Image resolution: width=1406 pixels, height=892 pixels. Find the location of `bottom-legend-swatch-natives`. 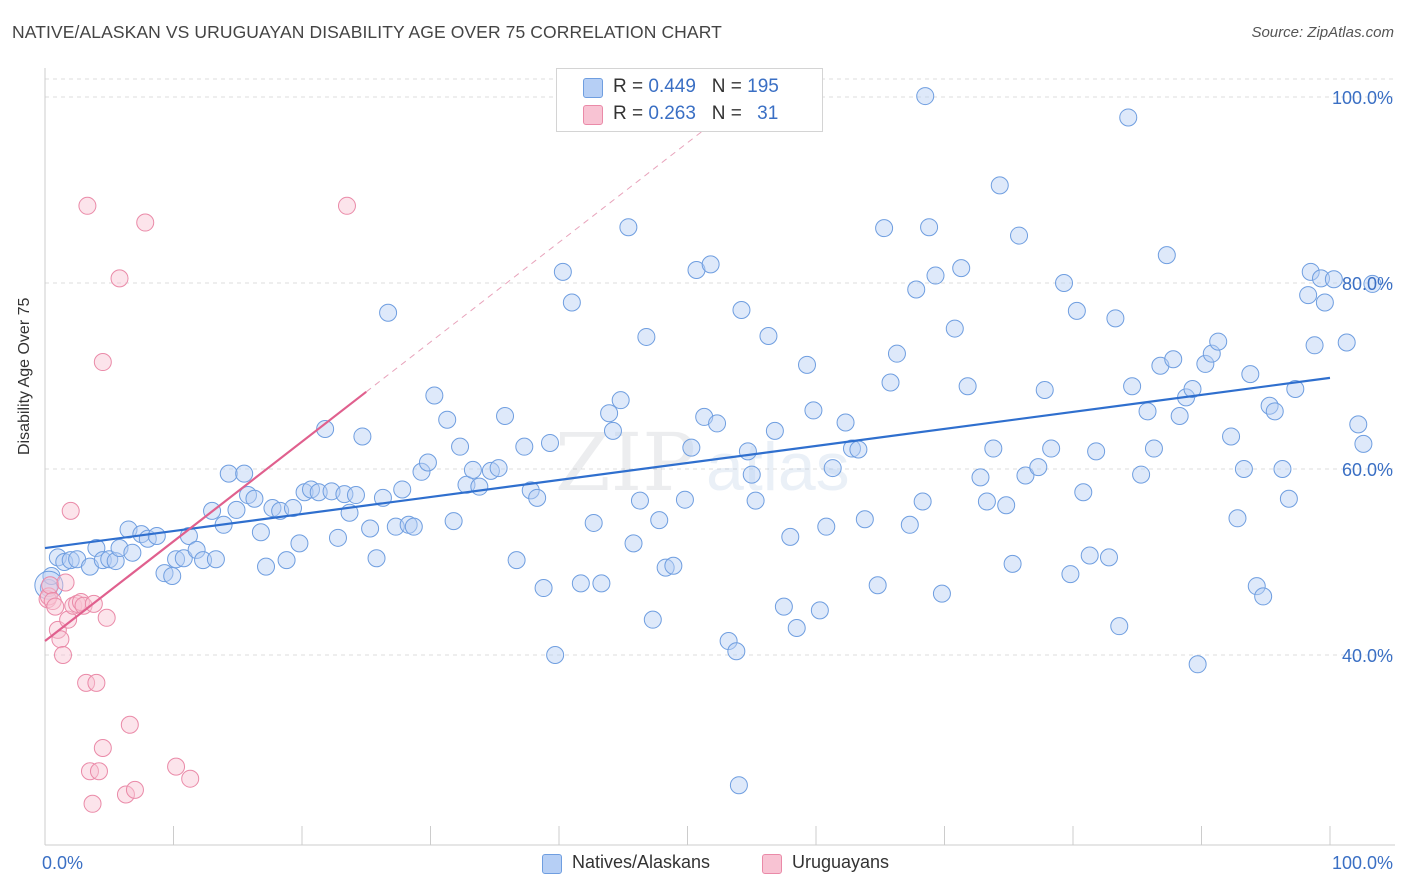

bottom-legend-swatch-natives is located at coordinates (552, 864).